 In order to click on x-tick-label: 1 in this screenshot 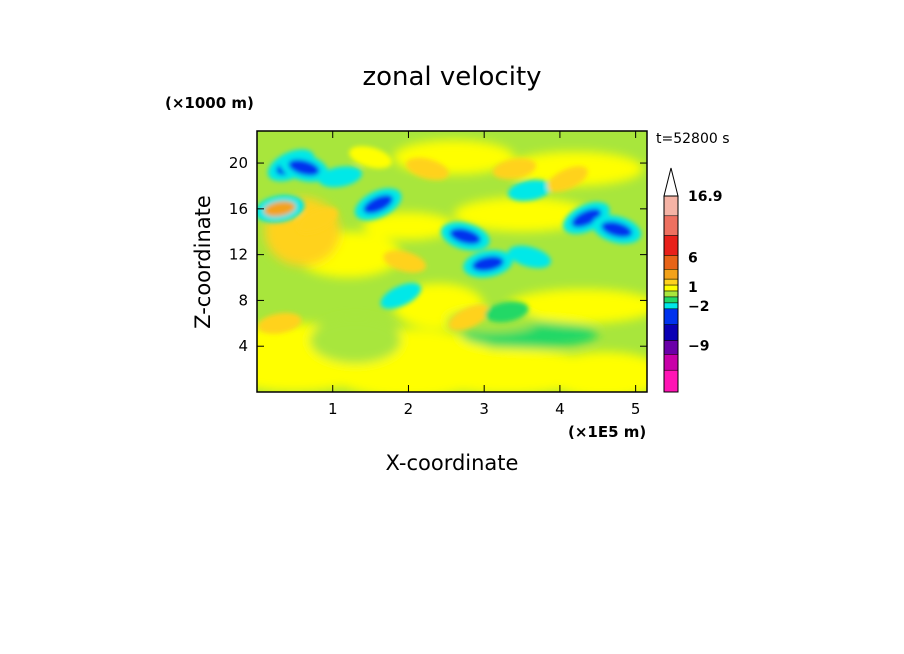, I will do `click(333, 409)`.